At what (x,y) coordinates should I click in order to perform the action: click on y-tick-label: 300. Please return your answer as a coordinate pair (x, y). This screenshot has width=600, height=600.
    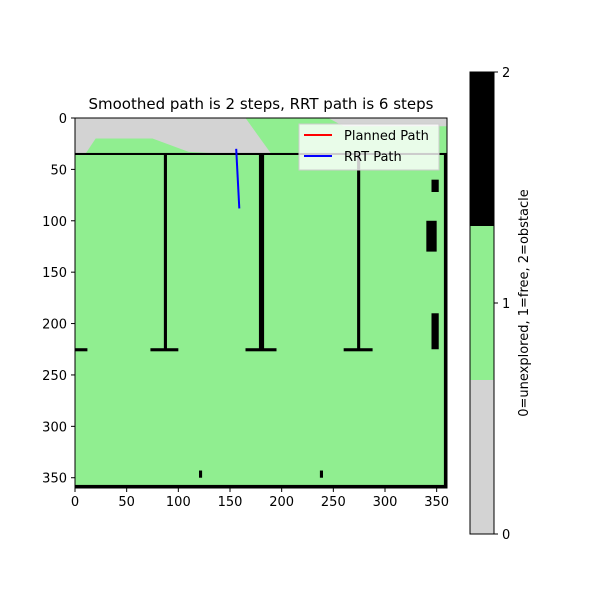
    Looking at the image, I should click on (54, 427).